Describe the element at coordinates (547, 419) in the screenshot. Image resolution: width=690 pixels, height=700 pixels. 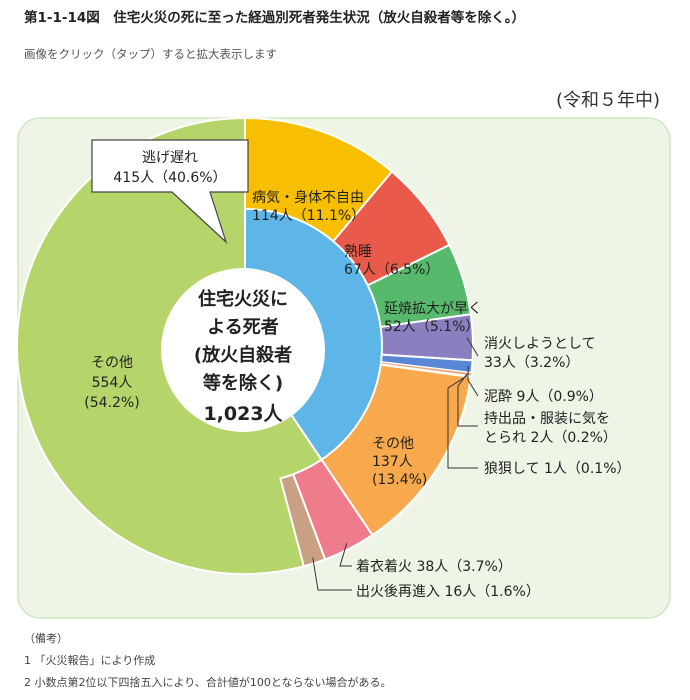
I see `label-mochidashi-line1: 持出品・服装に気を` at that location.